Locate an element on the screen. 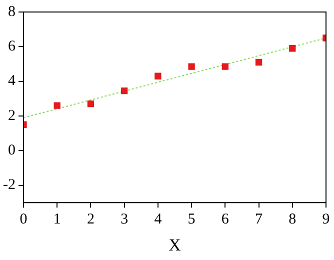 The width and height of the screenshot is (334, 260). y-tick-label: 6 is located at coordinates (12, 46).